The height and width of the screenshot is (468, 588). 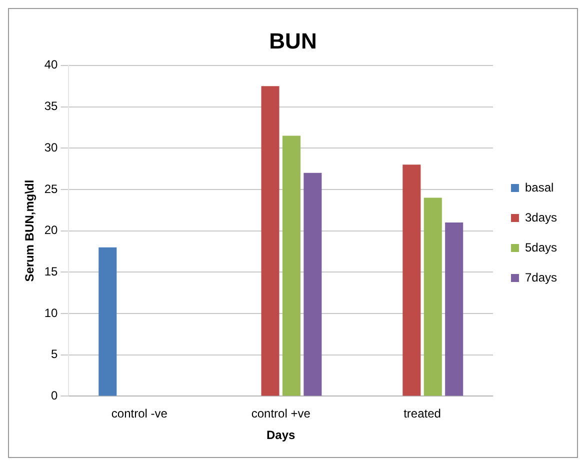 What do you see at coordinates (422, 413) in the screenshot?
I see `x-tick-label: treated` at bounding box center [422, 413].